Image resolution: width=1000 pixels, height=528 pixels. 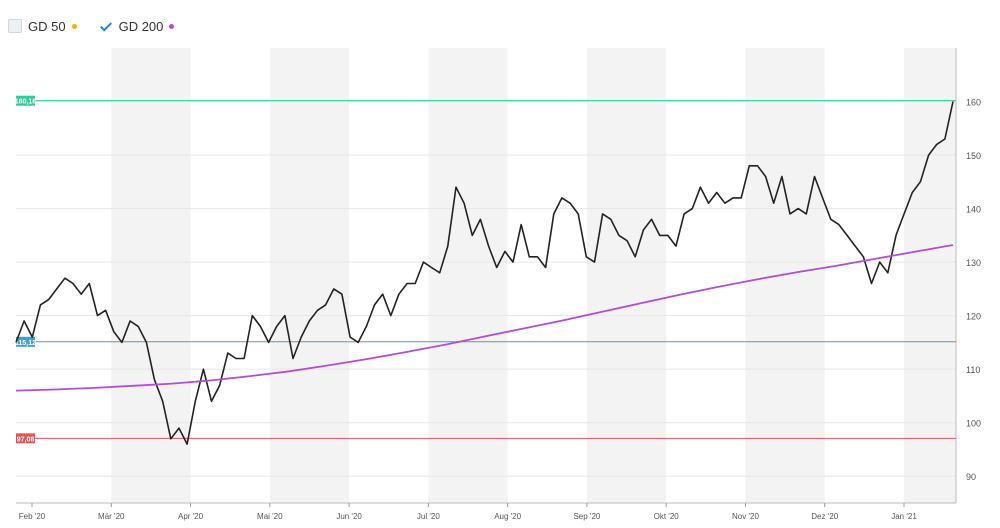 What do you see at coordinates (349, 516) in the screenshot?
I see `x-tick-label: Jun '20` at bounding box center [349, 516].